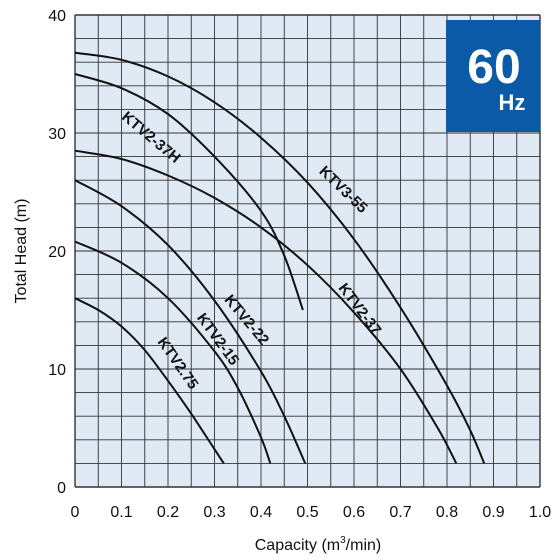  Describe the element at coordinates (57, 370) in the screenshot. I see `y-tick-label: 10` at that location.